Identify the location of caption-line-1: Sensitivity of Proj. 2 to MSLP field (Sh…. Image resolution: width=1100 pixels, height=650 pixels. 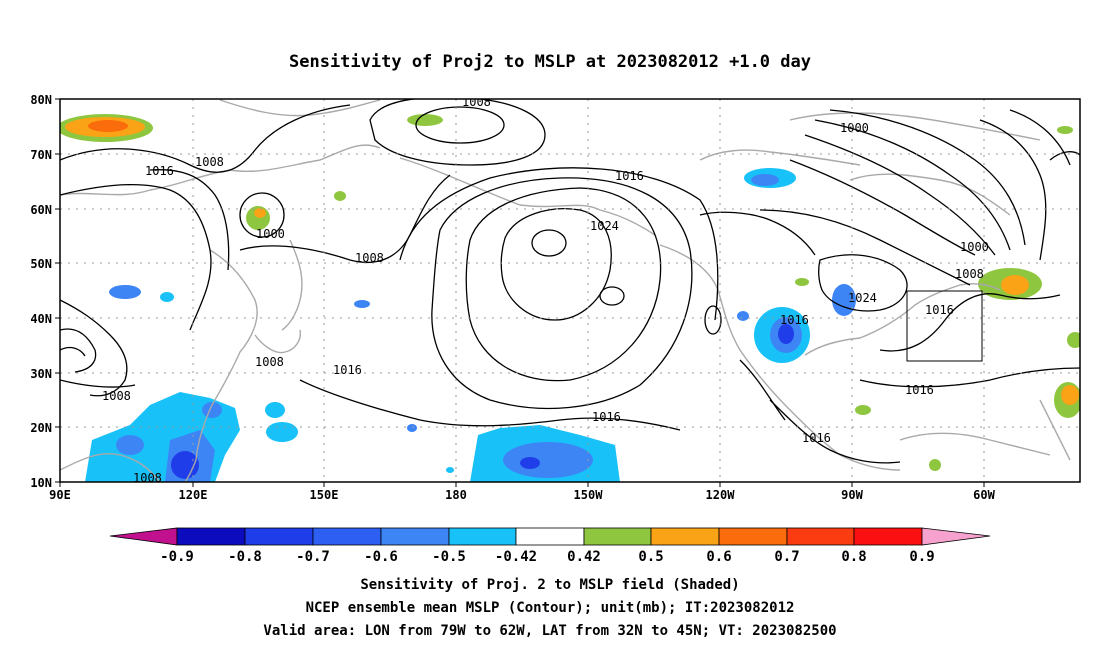
(549, 585).